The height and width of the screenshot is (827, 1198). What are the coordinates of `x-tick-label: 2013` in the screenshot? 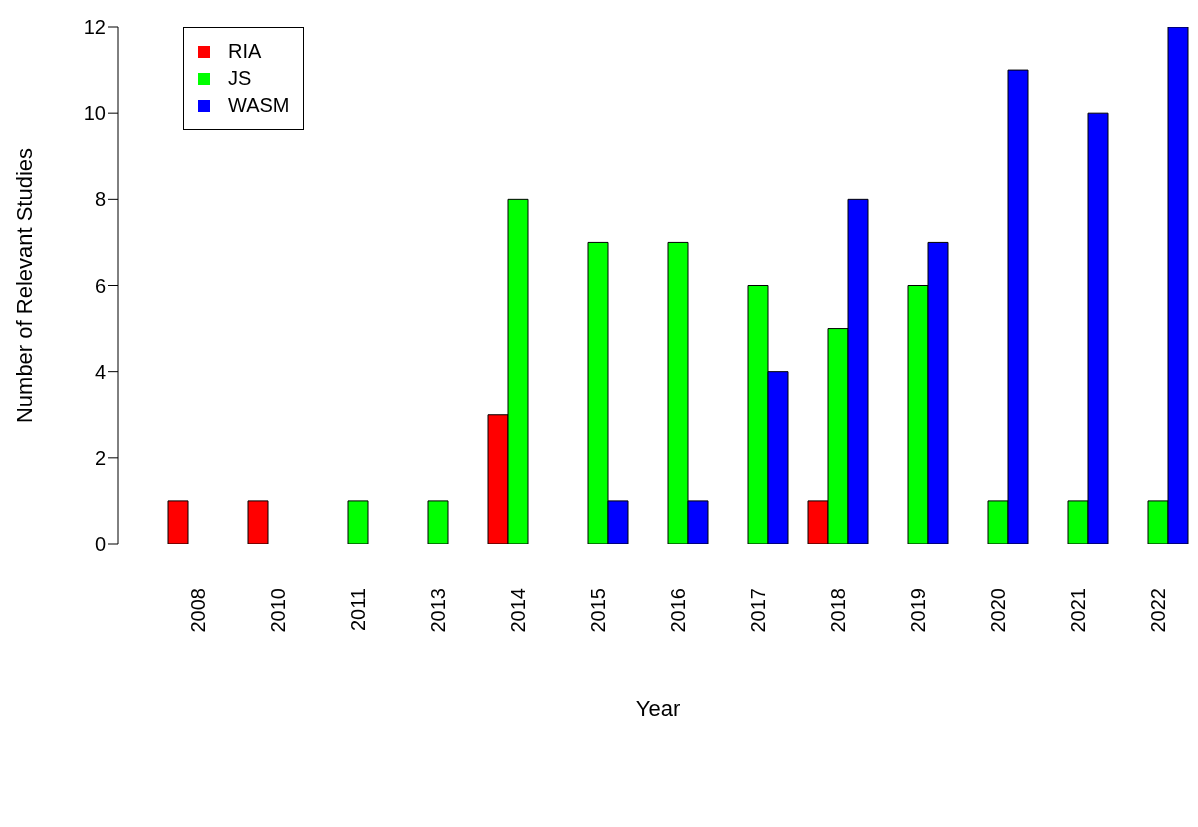 It's located at (438, 610).